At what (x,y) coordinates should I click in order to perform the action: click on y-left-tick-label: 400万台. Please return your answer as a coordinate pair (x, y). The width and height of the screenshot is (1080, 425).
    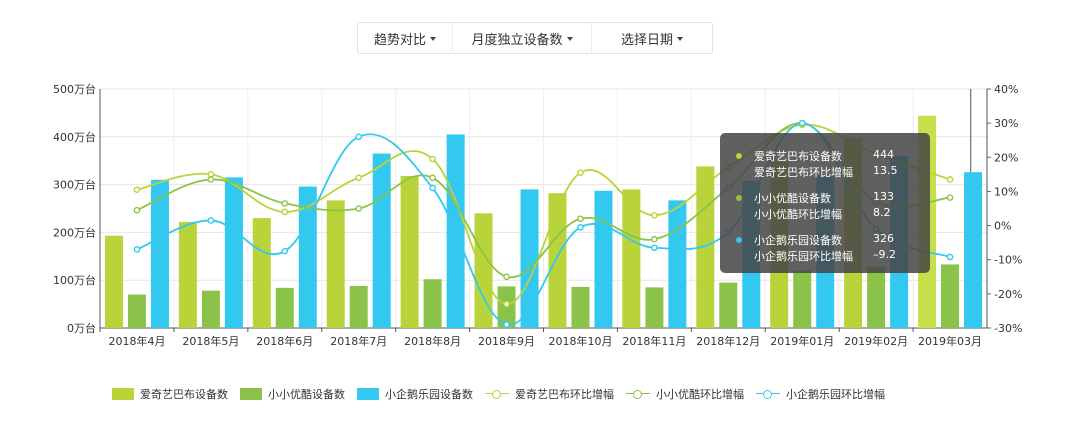
    Looking at the image, I should click on (74, 137).